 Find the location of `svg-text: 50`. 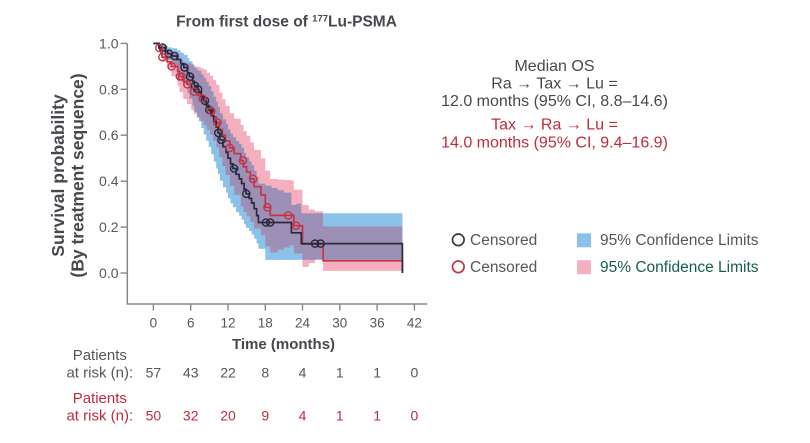

svg-text: 50 is located at coordinates (154, 415).